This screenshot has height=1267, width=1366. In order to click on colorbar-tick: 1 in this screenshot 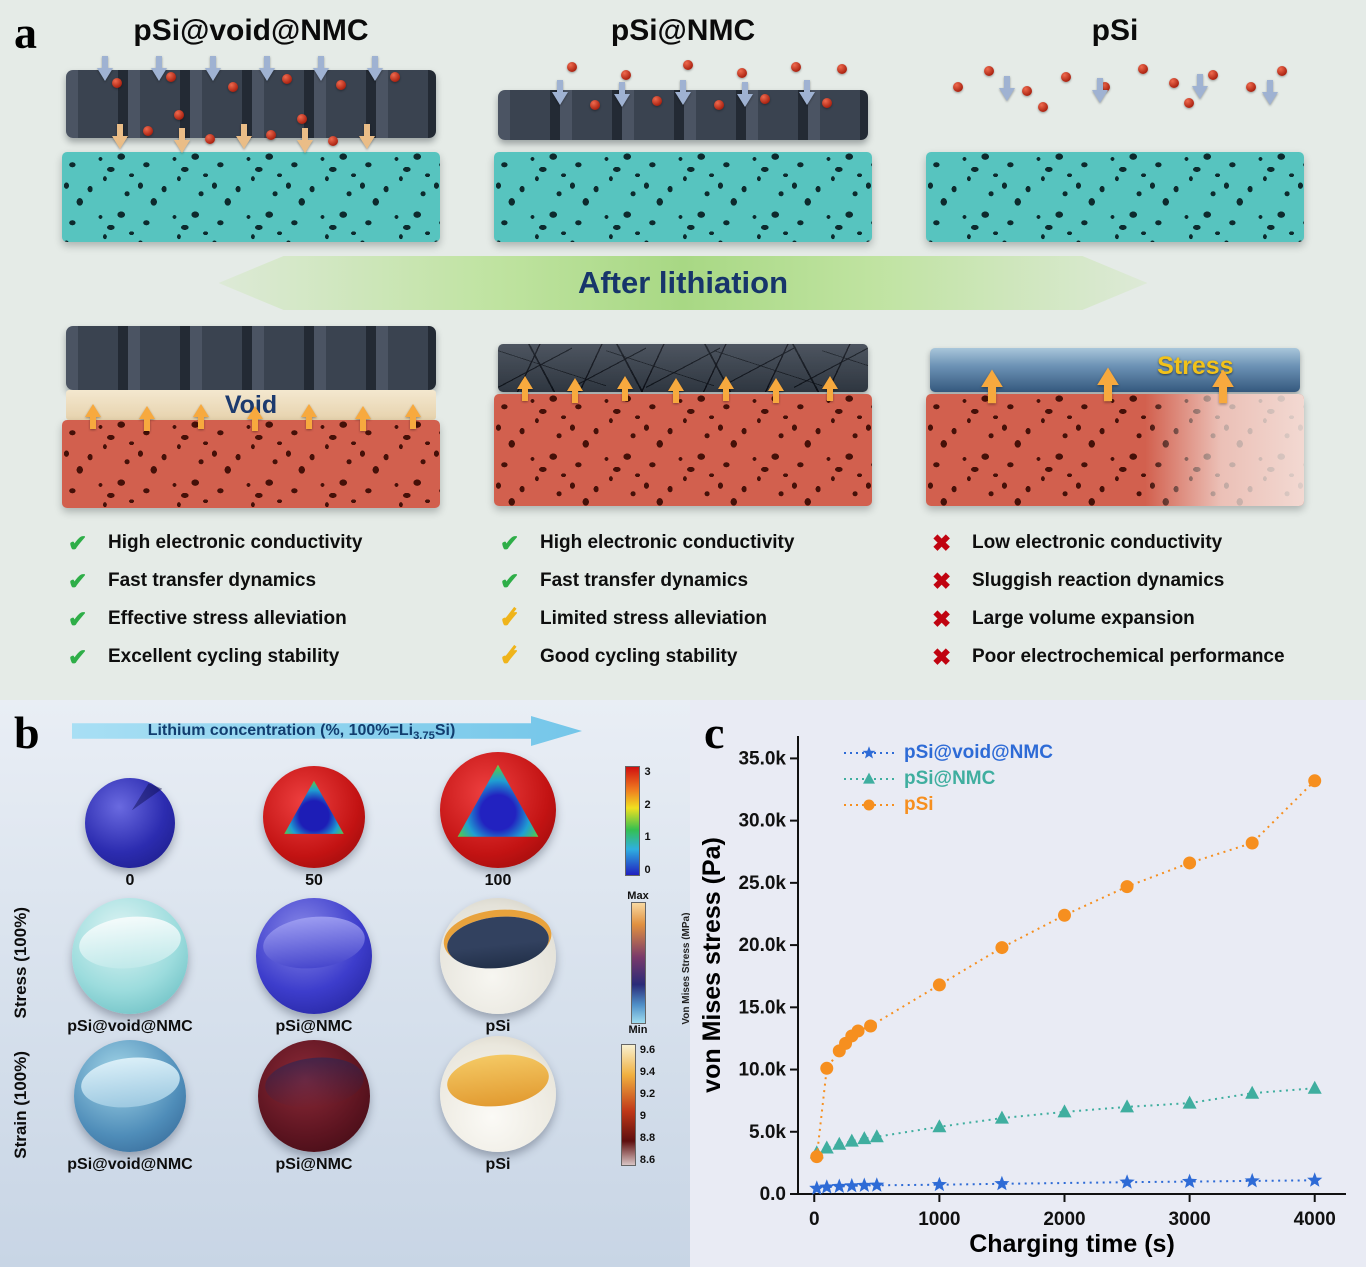, I will do `click(647, 837)`.